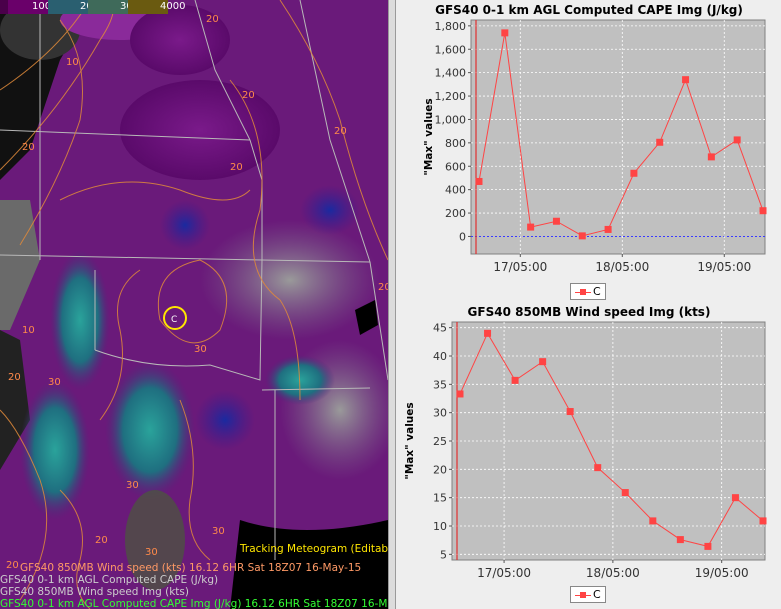 The width and height of the screenshot is (781, 609). Describe the element at coordinates (455, 143) in the screenshot. I see `y-tick-label: 800` at that location.